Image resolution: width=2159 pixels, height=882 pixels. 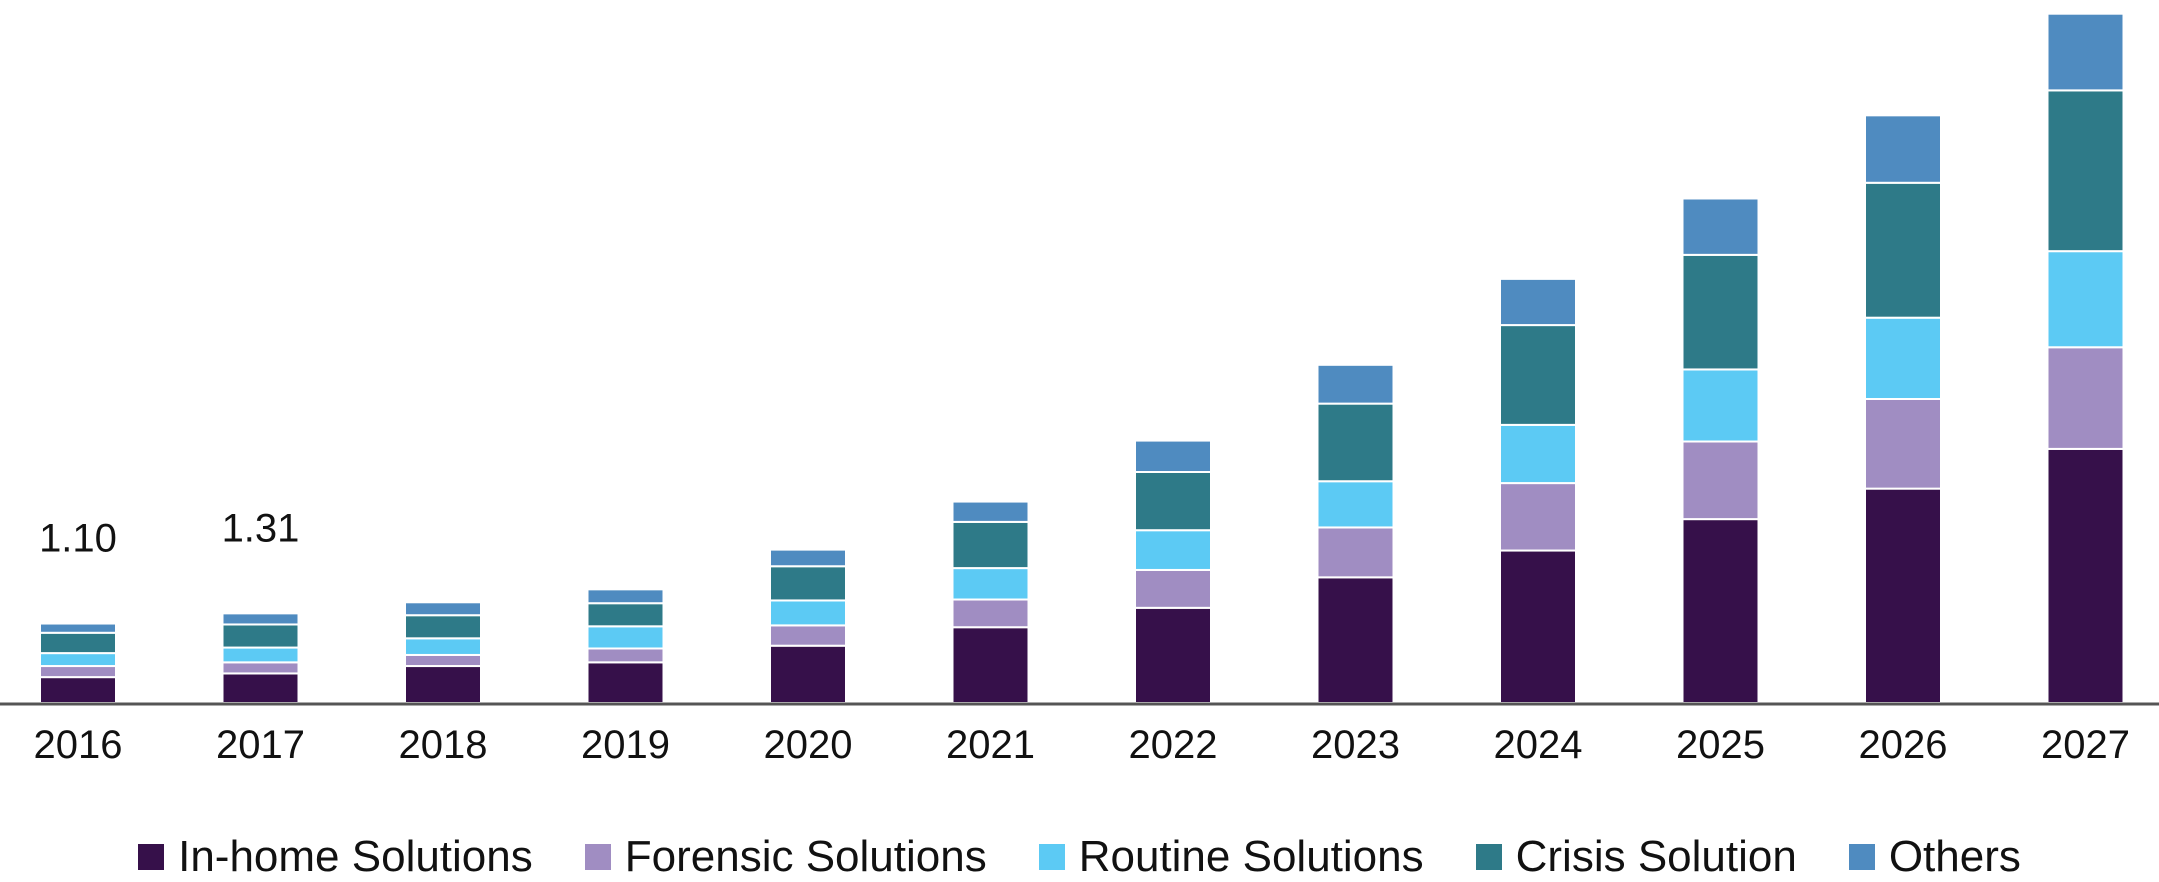 I want to click on bar-stack-2023, so click(x=1355, y=533).